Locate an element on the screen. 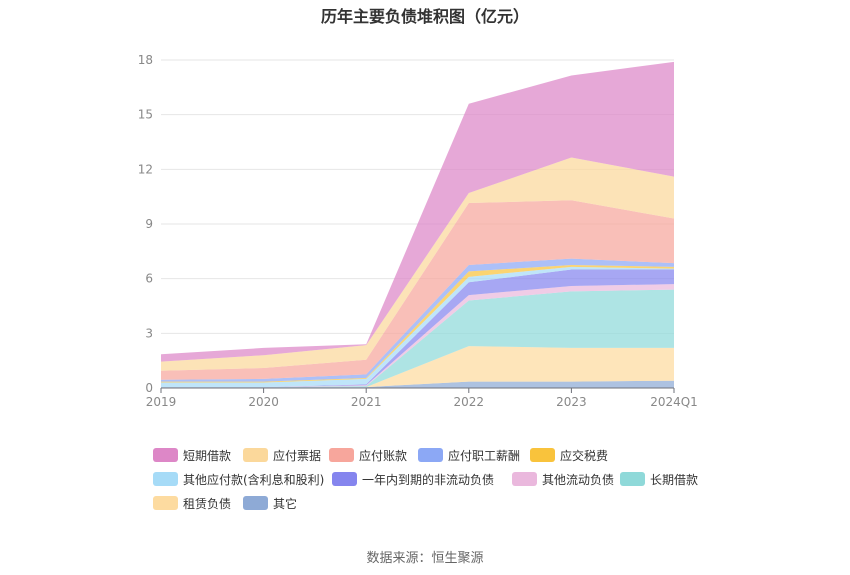 The width and height of the screenshot is (850, 575). area-一年内到期的非流动负债 is located at coordinates (417, 328).